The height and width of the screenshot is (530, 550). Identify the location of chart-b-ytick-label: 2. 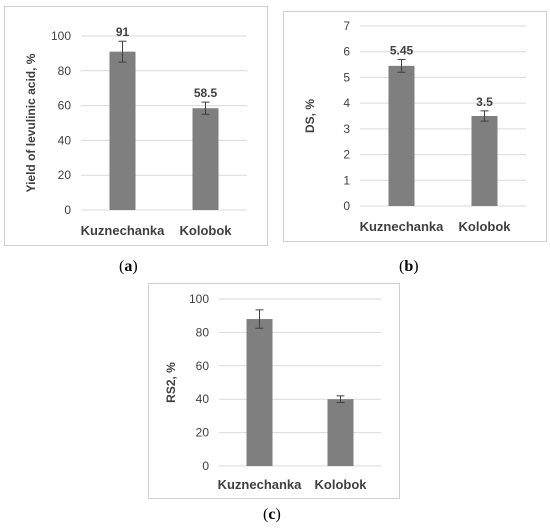
(346, 155).